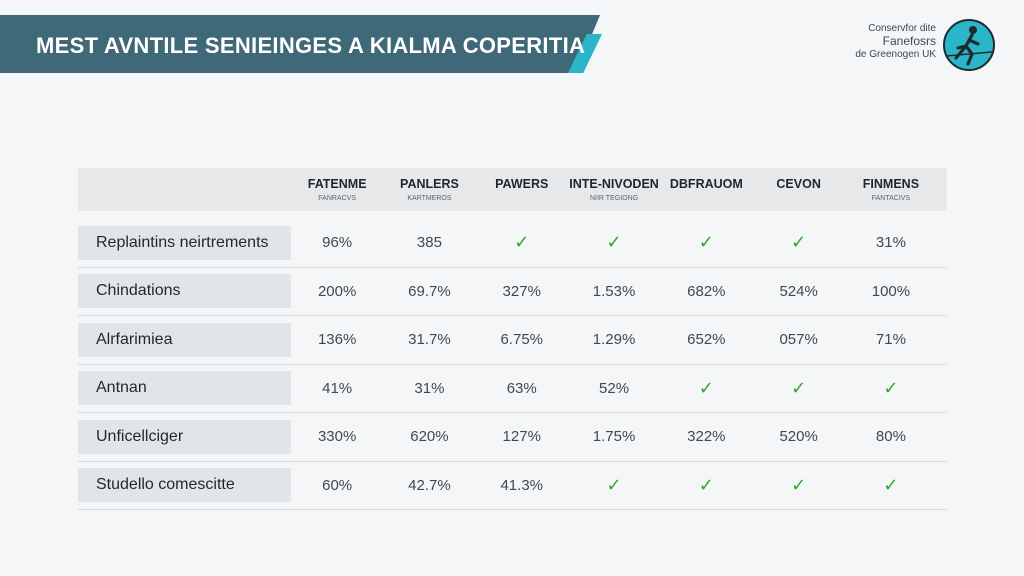 This screenshot has width=1024, height=576. Describe the element at coordinates (337, 243) in the screenshot. I see `table-cell: 96%` at that location.